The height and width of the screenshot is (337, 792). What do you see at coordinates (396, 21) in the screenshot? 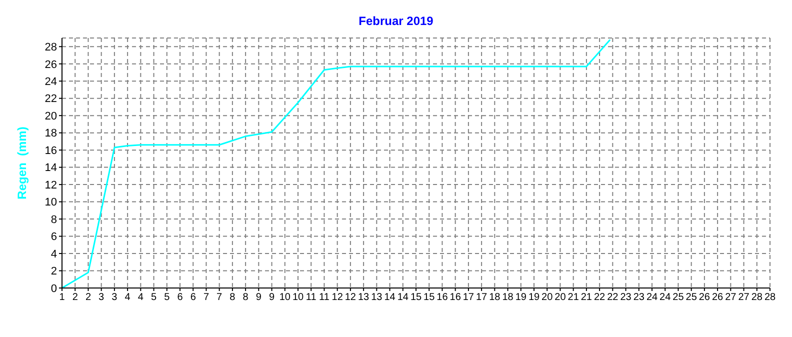
I see `chart-title: Februar 2019` at bounding box center [396, 21].